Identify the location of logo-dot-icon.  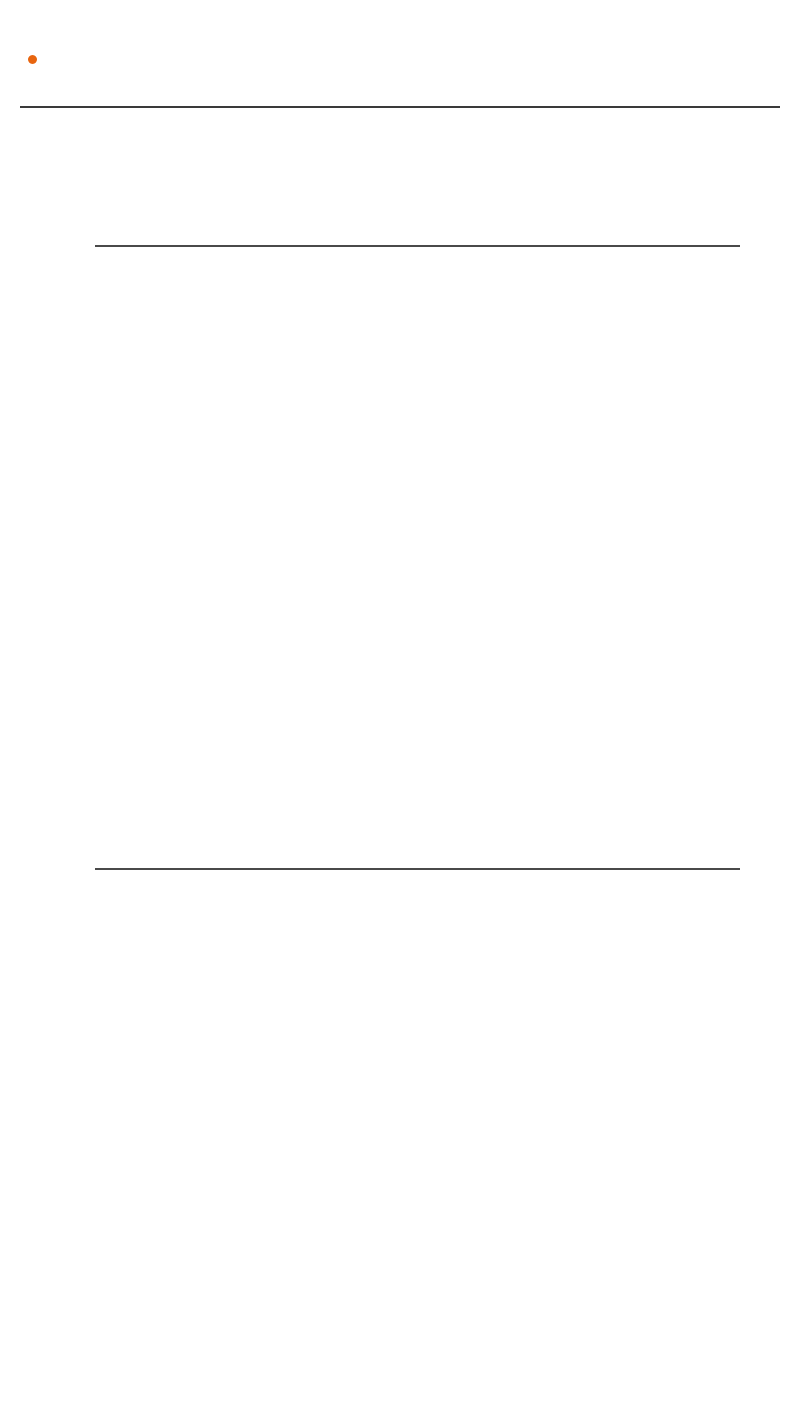
(32, 59).